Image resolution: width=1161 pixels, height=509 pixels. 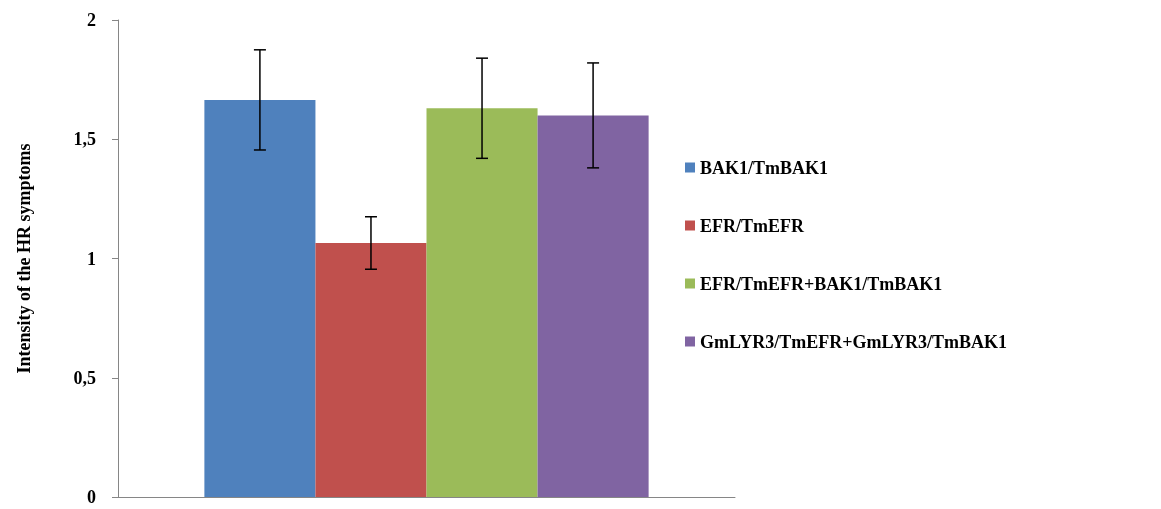 I want to click on legend-label: EFR/TmEFR+BAK1/TmBAK1, so click(x=821, y=283).